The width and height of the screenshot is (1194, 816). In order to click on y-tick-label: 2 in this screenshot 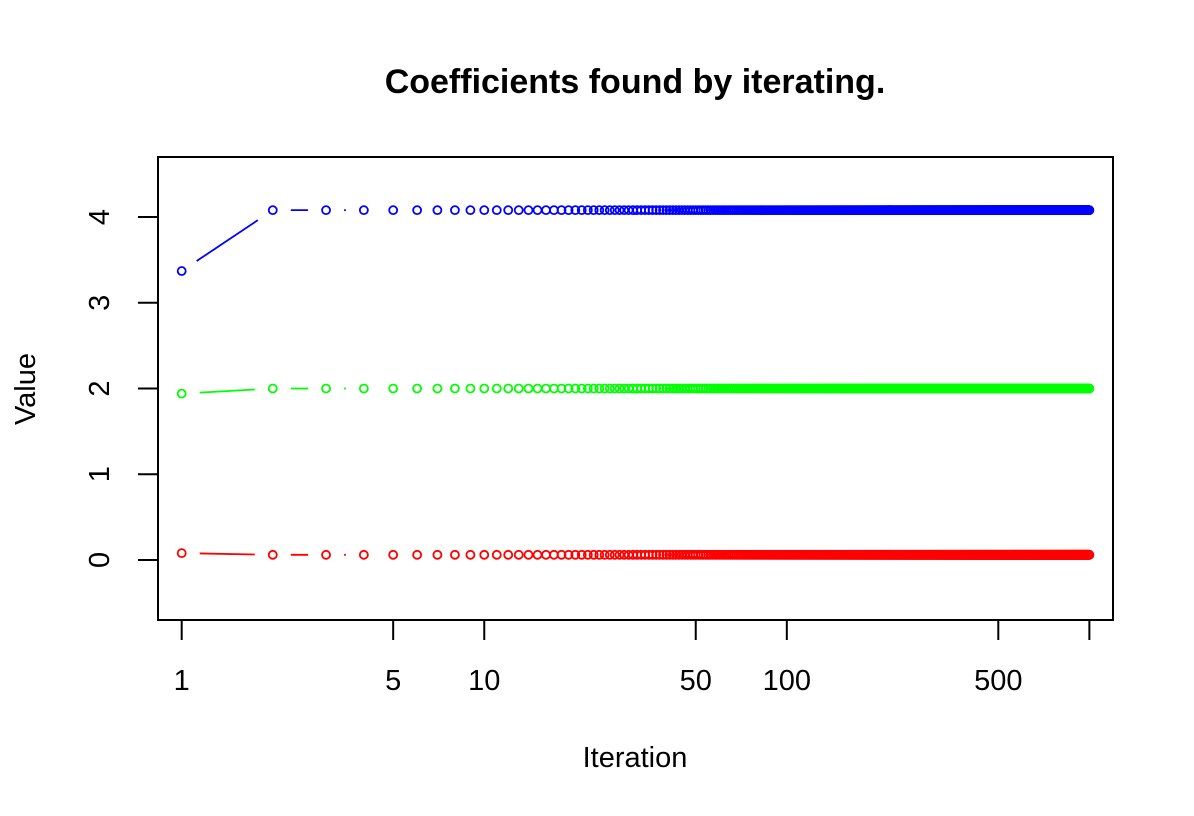, I will do `click(100, 388)`.